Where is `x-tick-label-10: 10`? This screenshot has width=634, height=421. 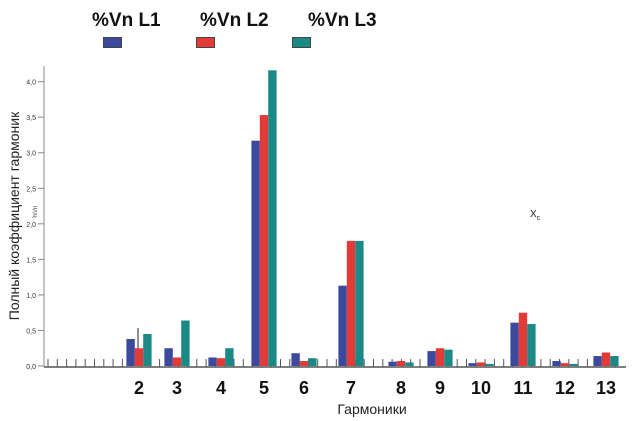 x-tick-label-10: 10 is located at coordinates (481, 388).